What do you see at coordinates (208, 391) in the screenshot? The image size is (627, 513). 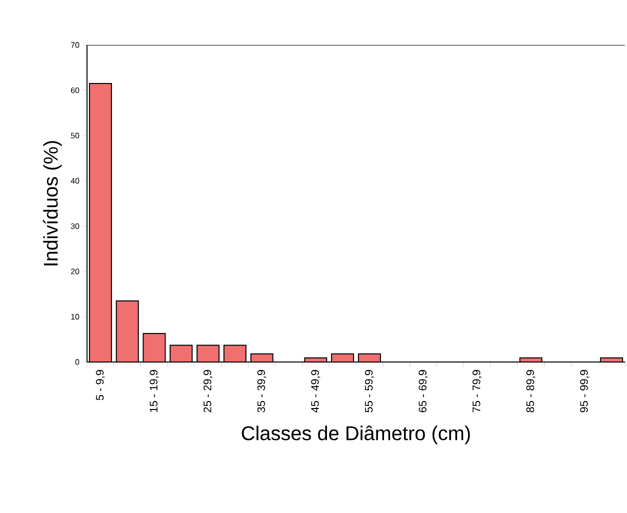 I see `x-tick-label: 25 - 29,9` at bounding box center [208, 391].